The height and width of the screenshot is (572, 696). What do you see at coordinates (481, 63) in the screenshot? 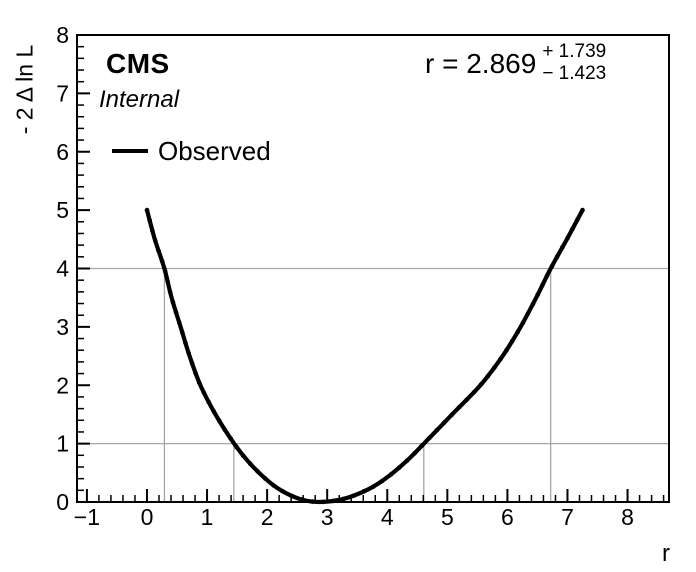
I see `fit-result-value: r = 2.869` at bounding box center [481, 63].